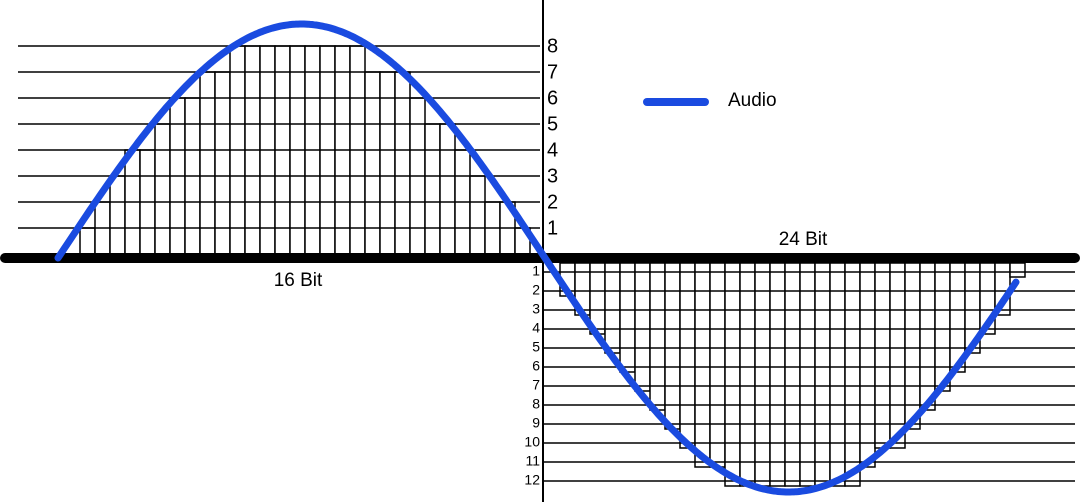 The width and height of the screenshot is (1080, 502). I want to click on legend-label: Audio, so click(752, 100).